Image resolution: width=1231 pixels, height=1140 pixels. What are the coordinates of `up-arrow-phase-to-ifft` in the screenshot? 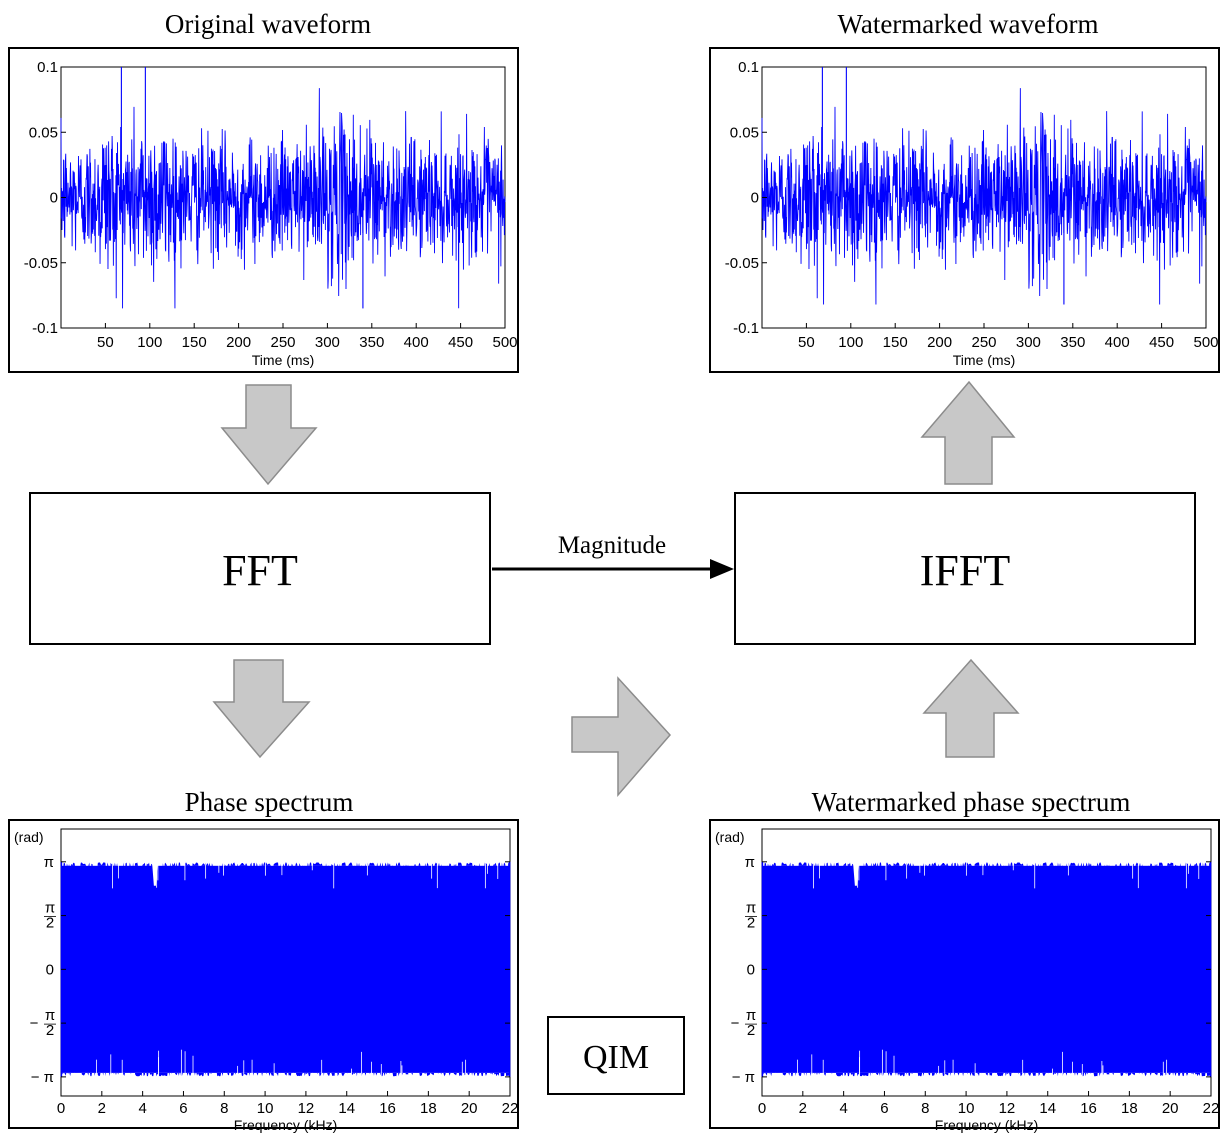 It's located at (971, 708).